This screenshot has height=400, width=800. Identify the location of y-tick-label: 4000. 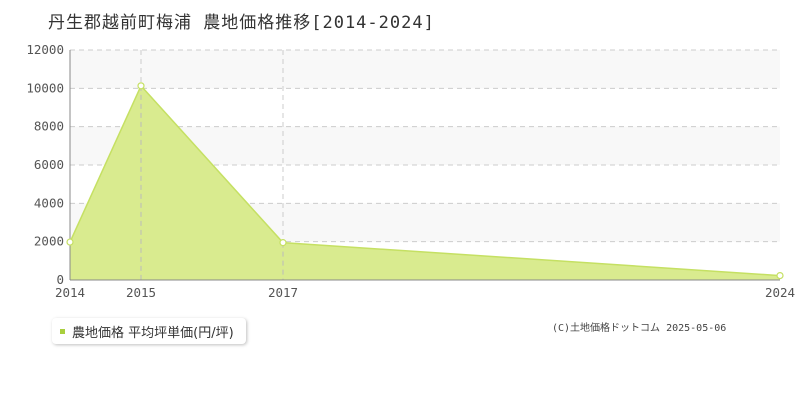
(49, 202).